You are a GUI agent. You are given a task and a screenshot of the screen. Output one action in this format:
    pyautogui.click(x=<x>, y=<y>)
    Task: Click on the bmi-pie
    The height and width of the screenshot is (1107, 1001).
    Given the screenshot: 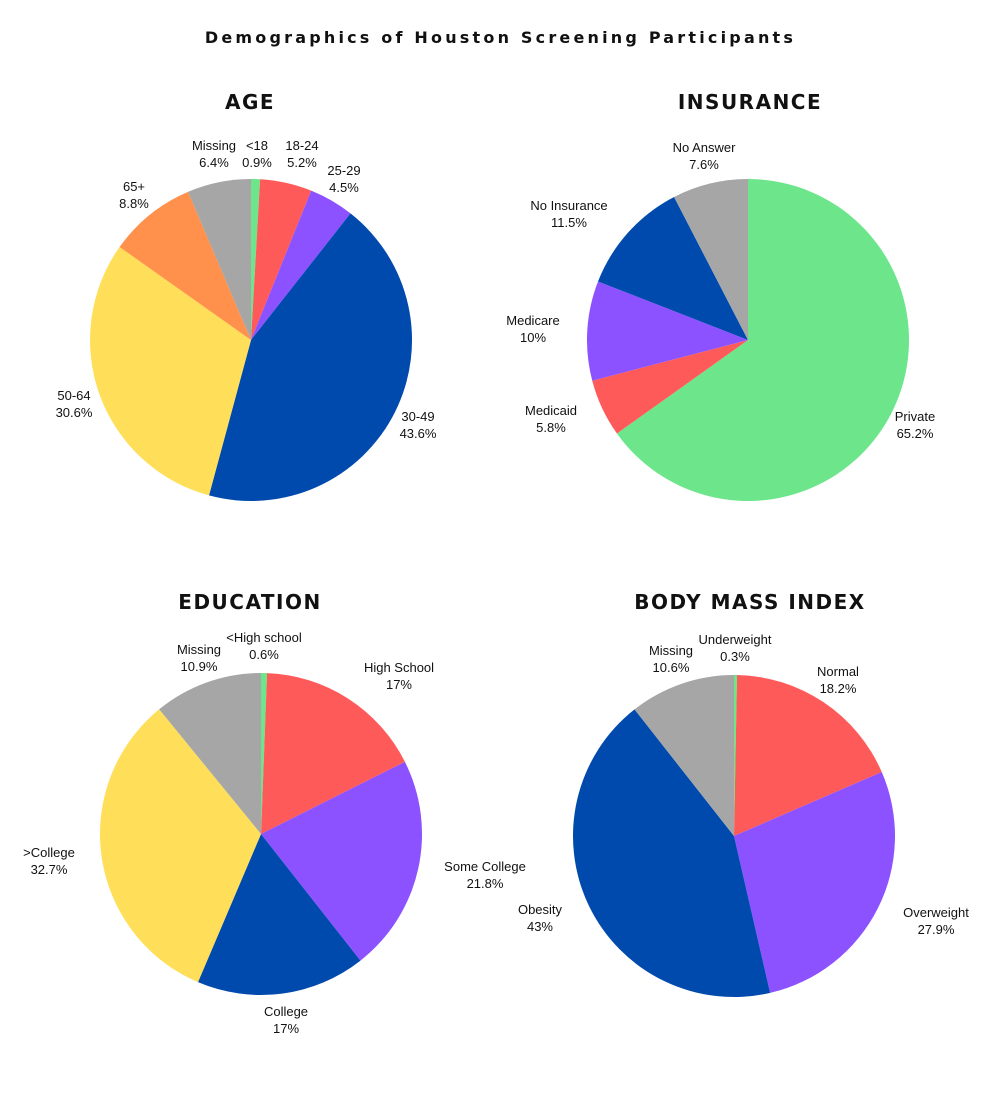 What is the action you would take?
    pyautogui.click(x=734, y=836)
    